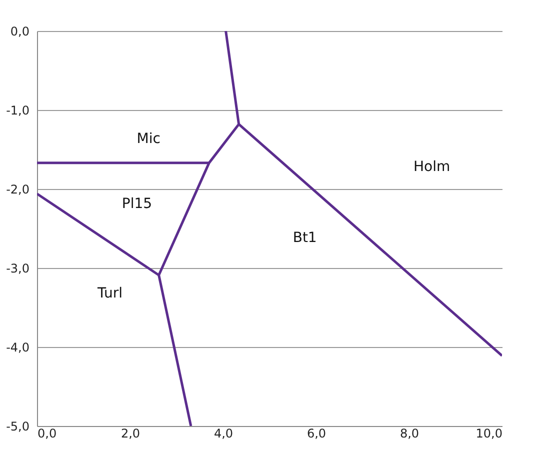 The width and height of the screenshot is (541, 461). I want to click on y-tick-label: -1,0, so click(18, 111).